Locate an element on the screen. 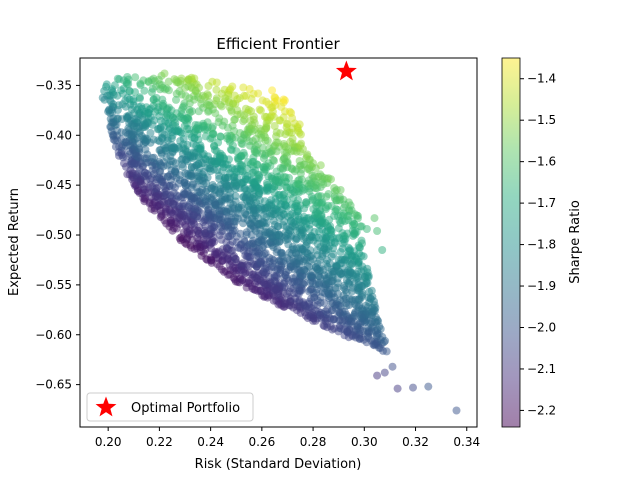 The image size is (640, 480). y-axis-label: Expected Return is located at coordinates (14, 242).